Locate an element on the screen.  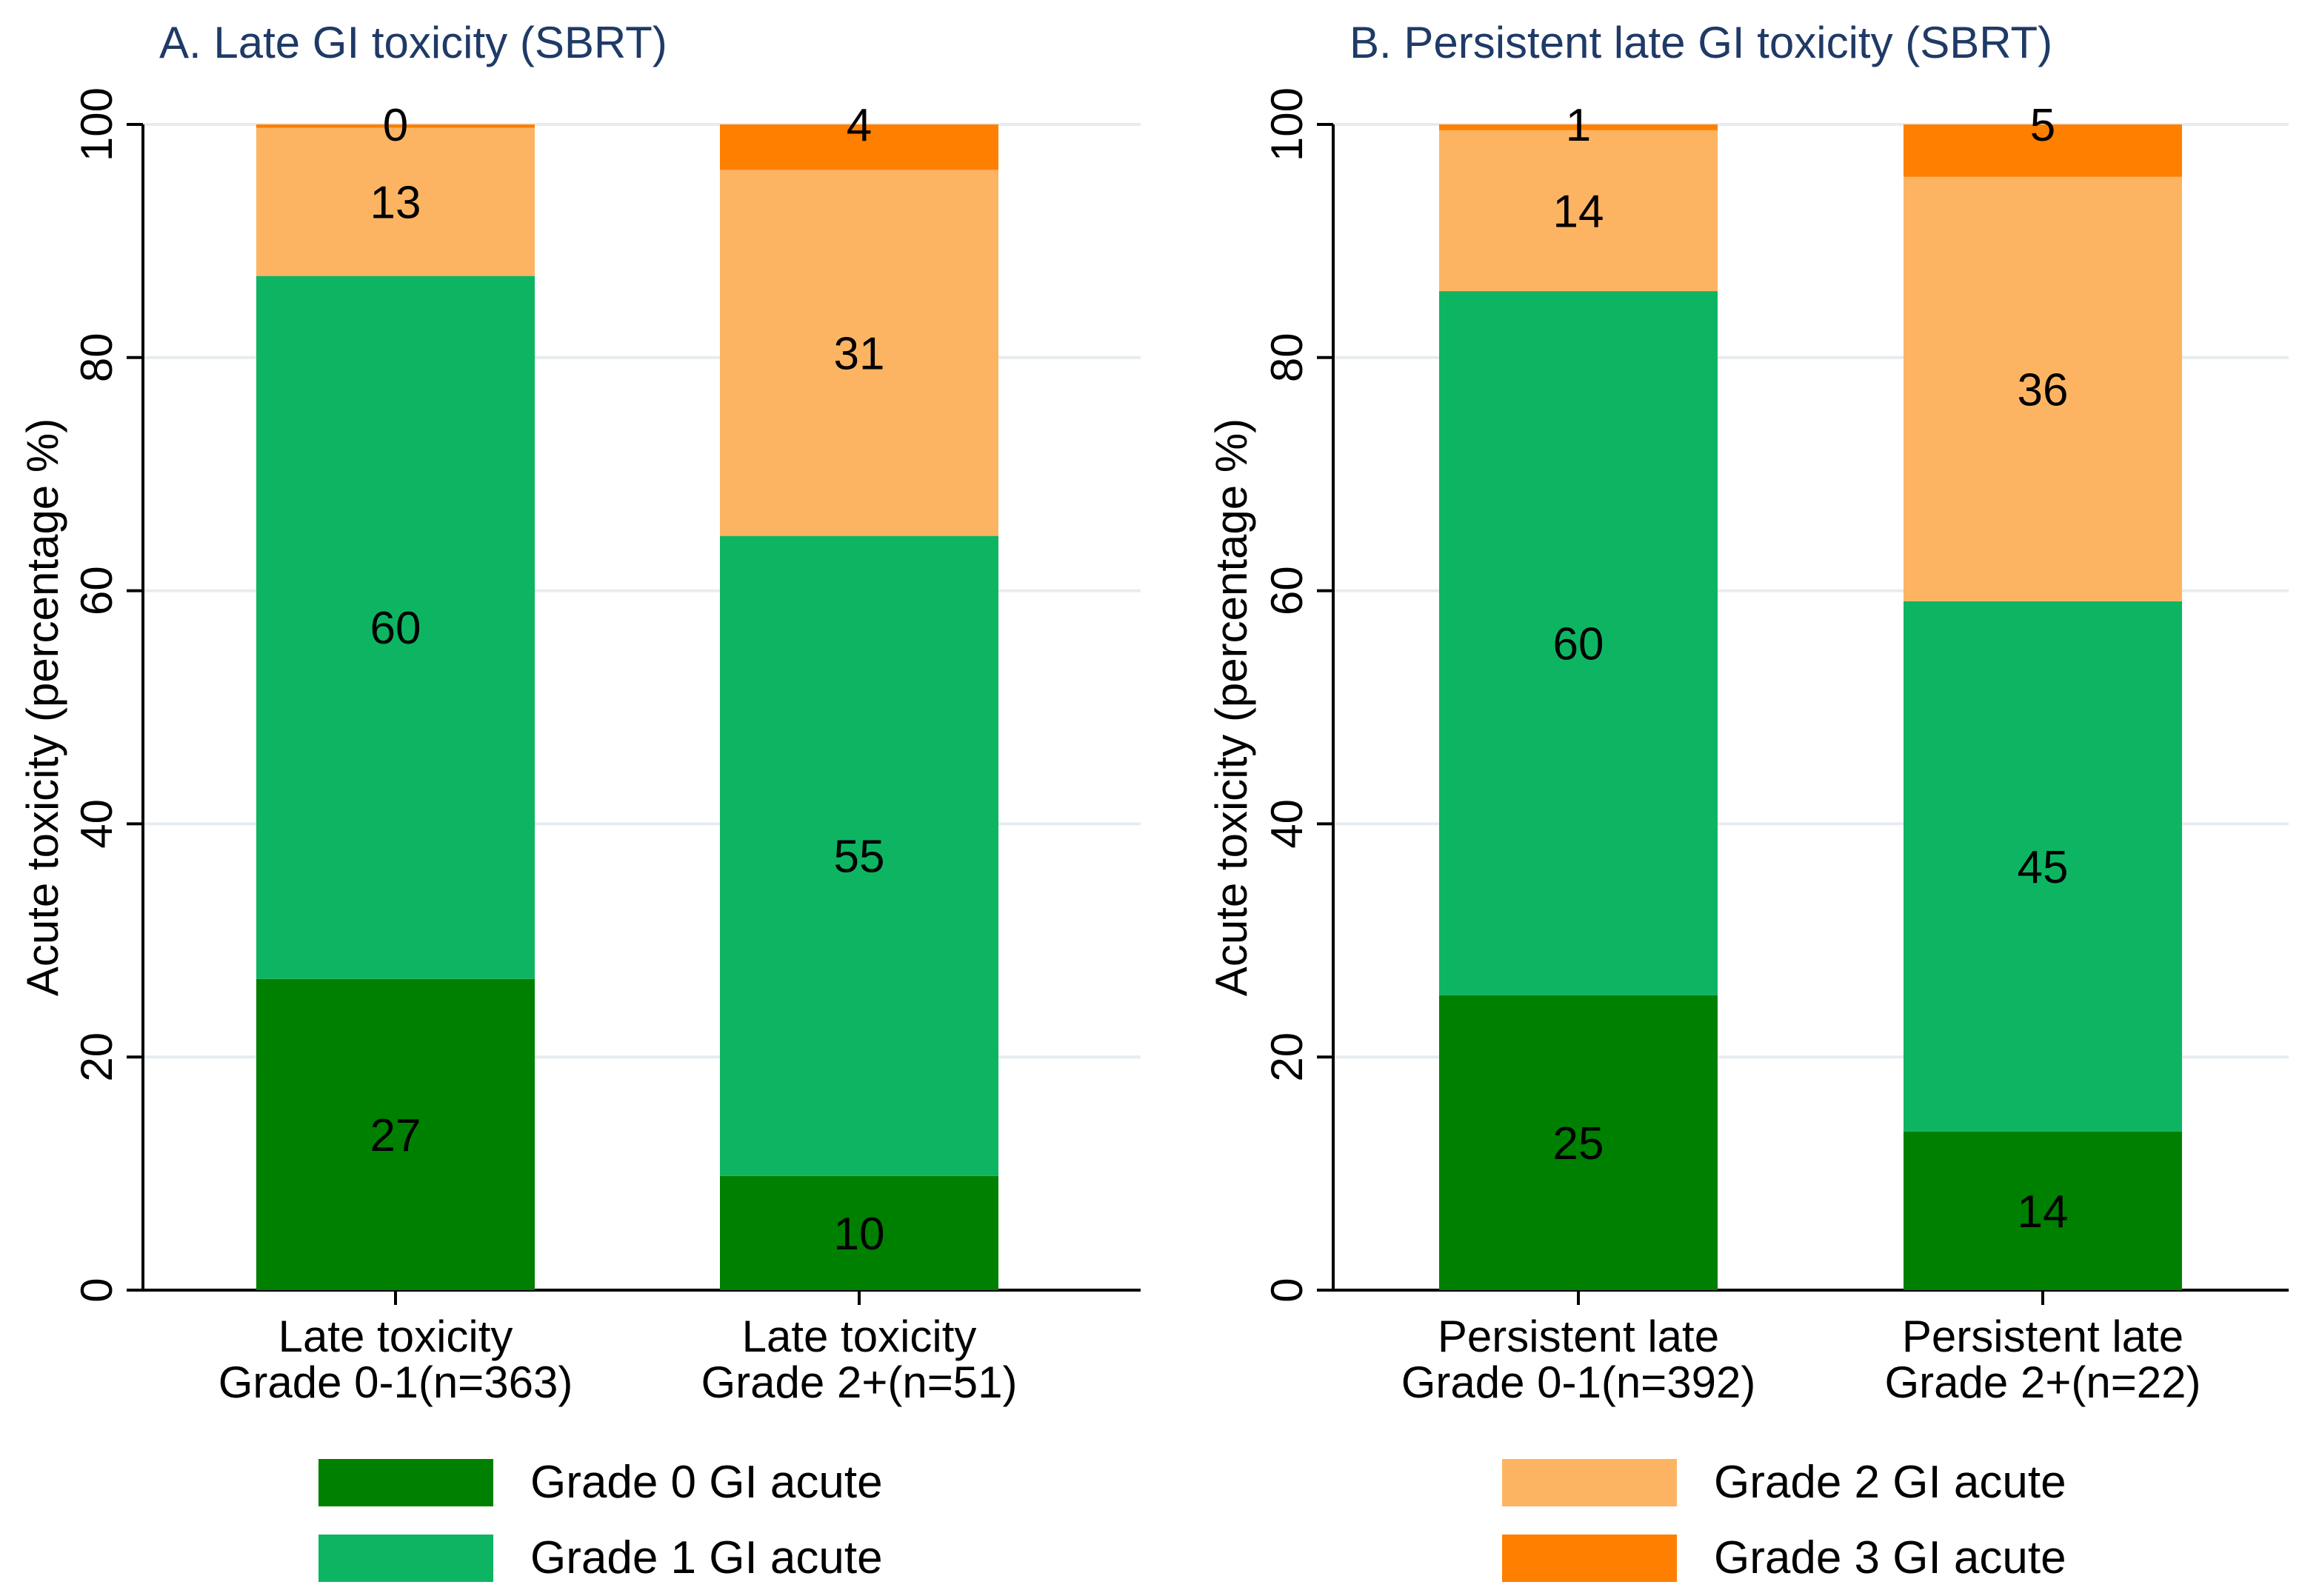
bar-value-label: 36 is located at coordinates (2043, 389).